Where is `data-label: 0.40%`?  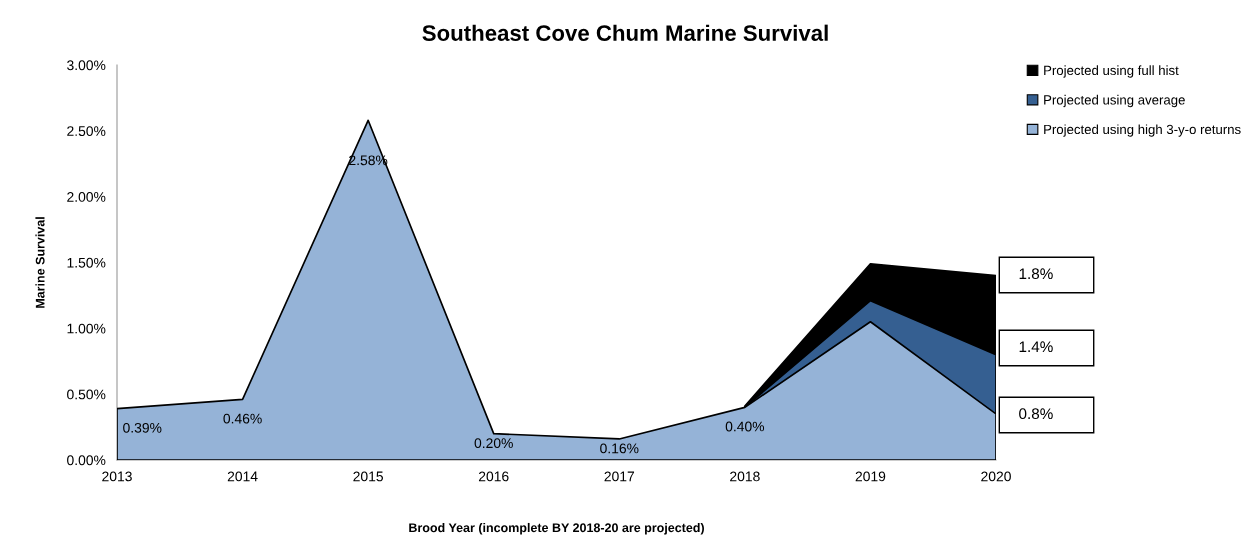
data-label: 0.40% is located at coordinates (745, 426).